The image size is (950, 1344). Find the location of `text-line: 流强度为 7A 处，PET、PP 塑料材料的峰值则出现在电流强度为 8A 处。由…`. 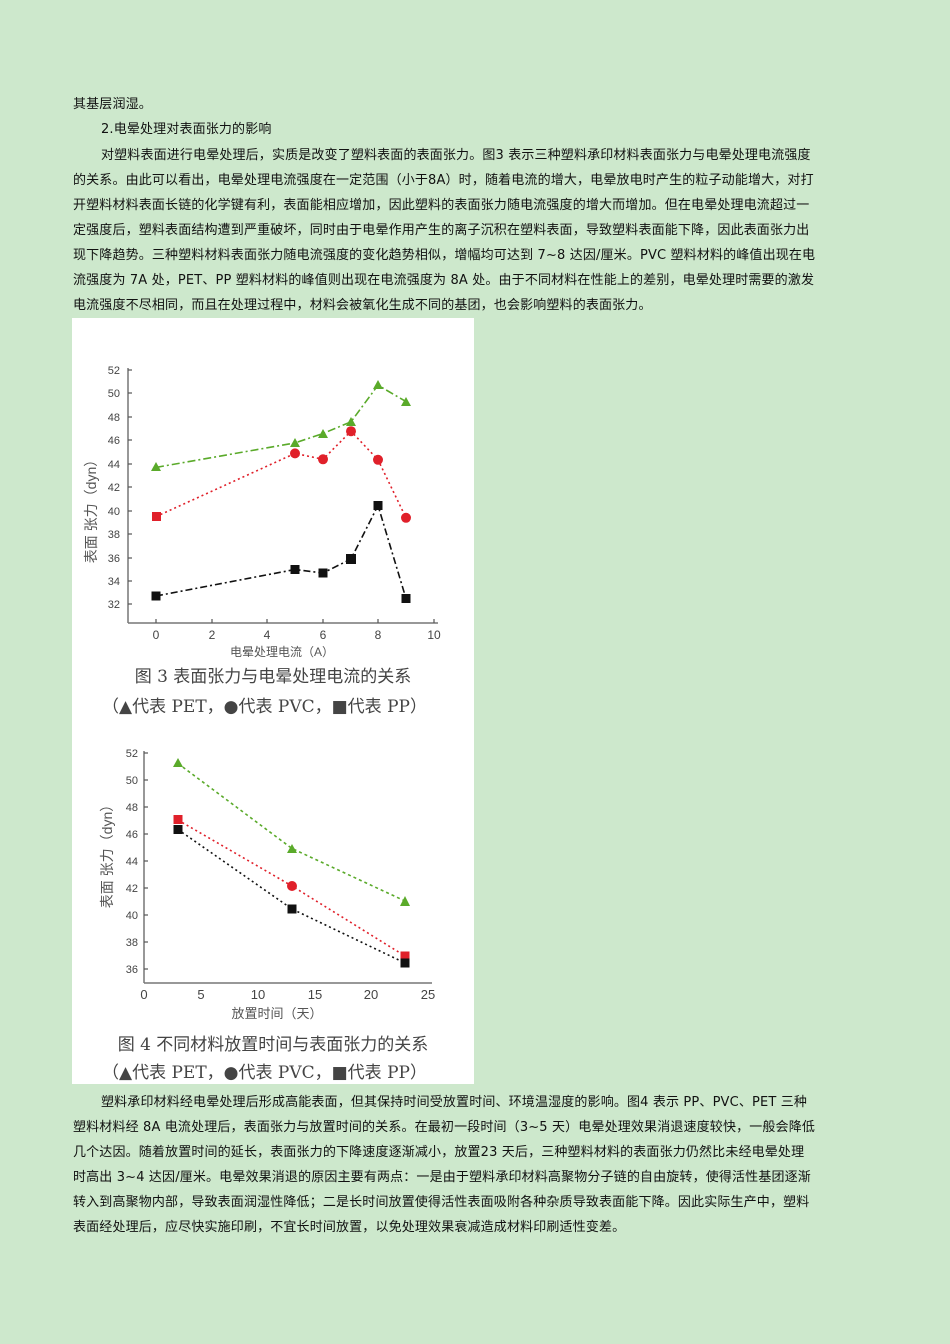

text-line: 流强度为 7A 处，PET、PP 塑料材料的峰值则出现在电流强度为 8A 处。由… is located at coordinates (444, 280).